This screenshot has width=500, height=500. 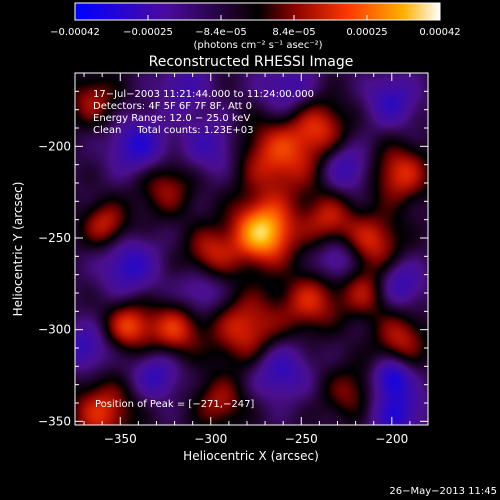 What do you see at coordinates (210, 439) in the screenshot?
I see `x-tick-label: −300` at bounding box center [210, 439].